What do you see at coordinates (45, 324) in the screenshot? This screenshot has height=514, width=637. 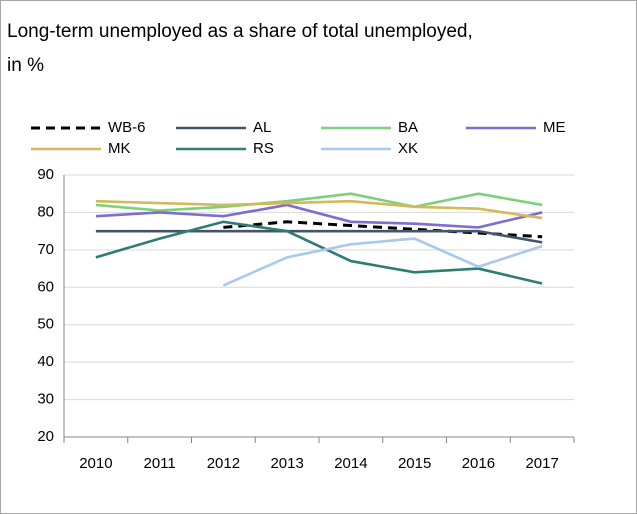 I see `y-tick-label: 50` at bounding box center [45, 324].